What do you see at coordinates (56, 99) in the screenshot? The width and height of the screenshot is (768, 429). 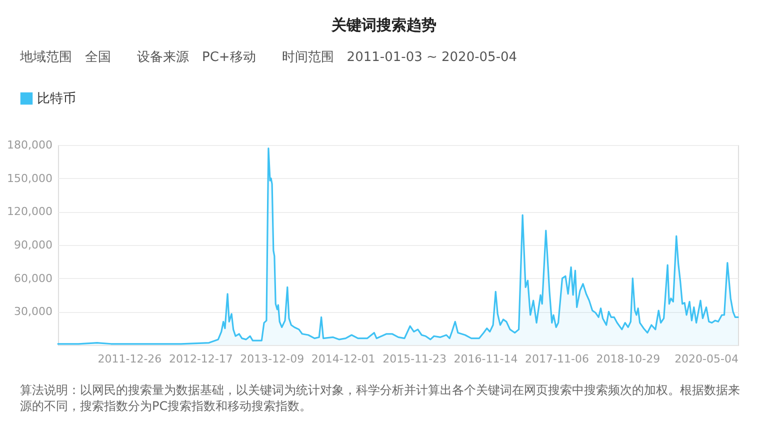 I see `legend-label: 比特币` at bounding box center [56, 99].